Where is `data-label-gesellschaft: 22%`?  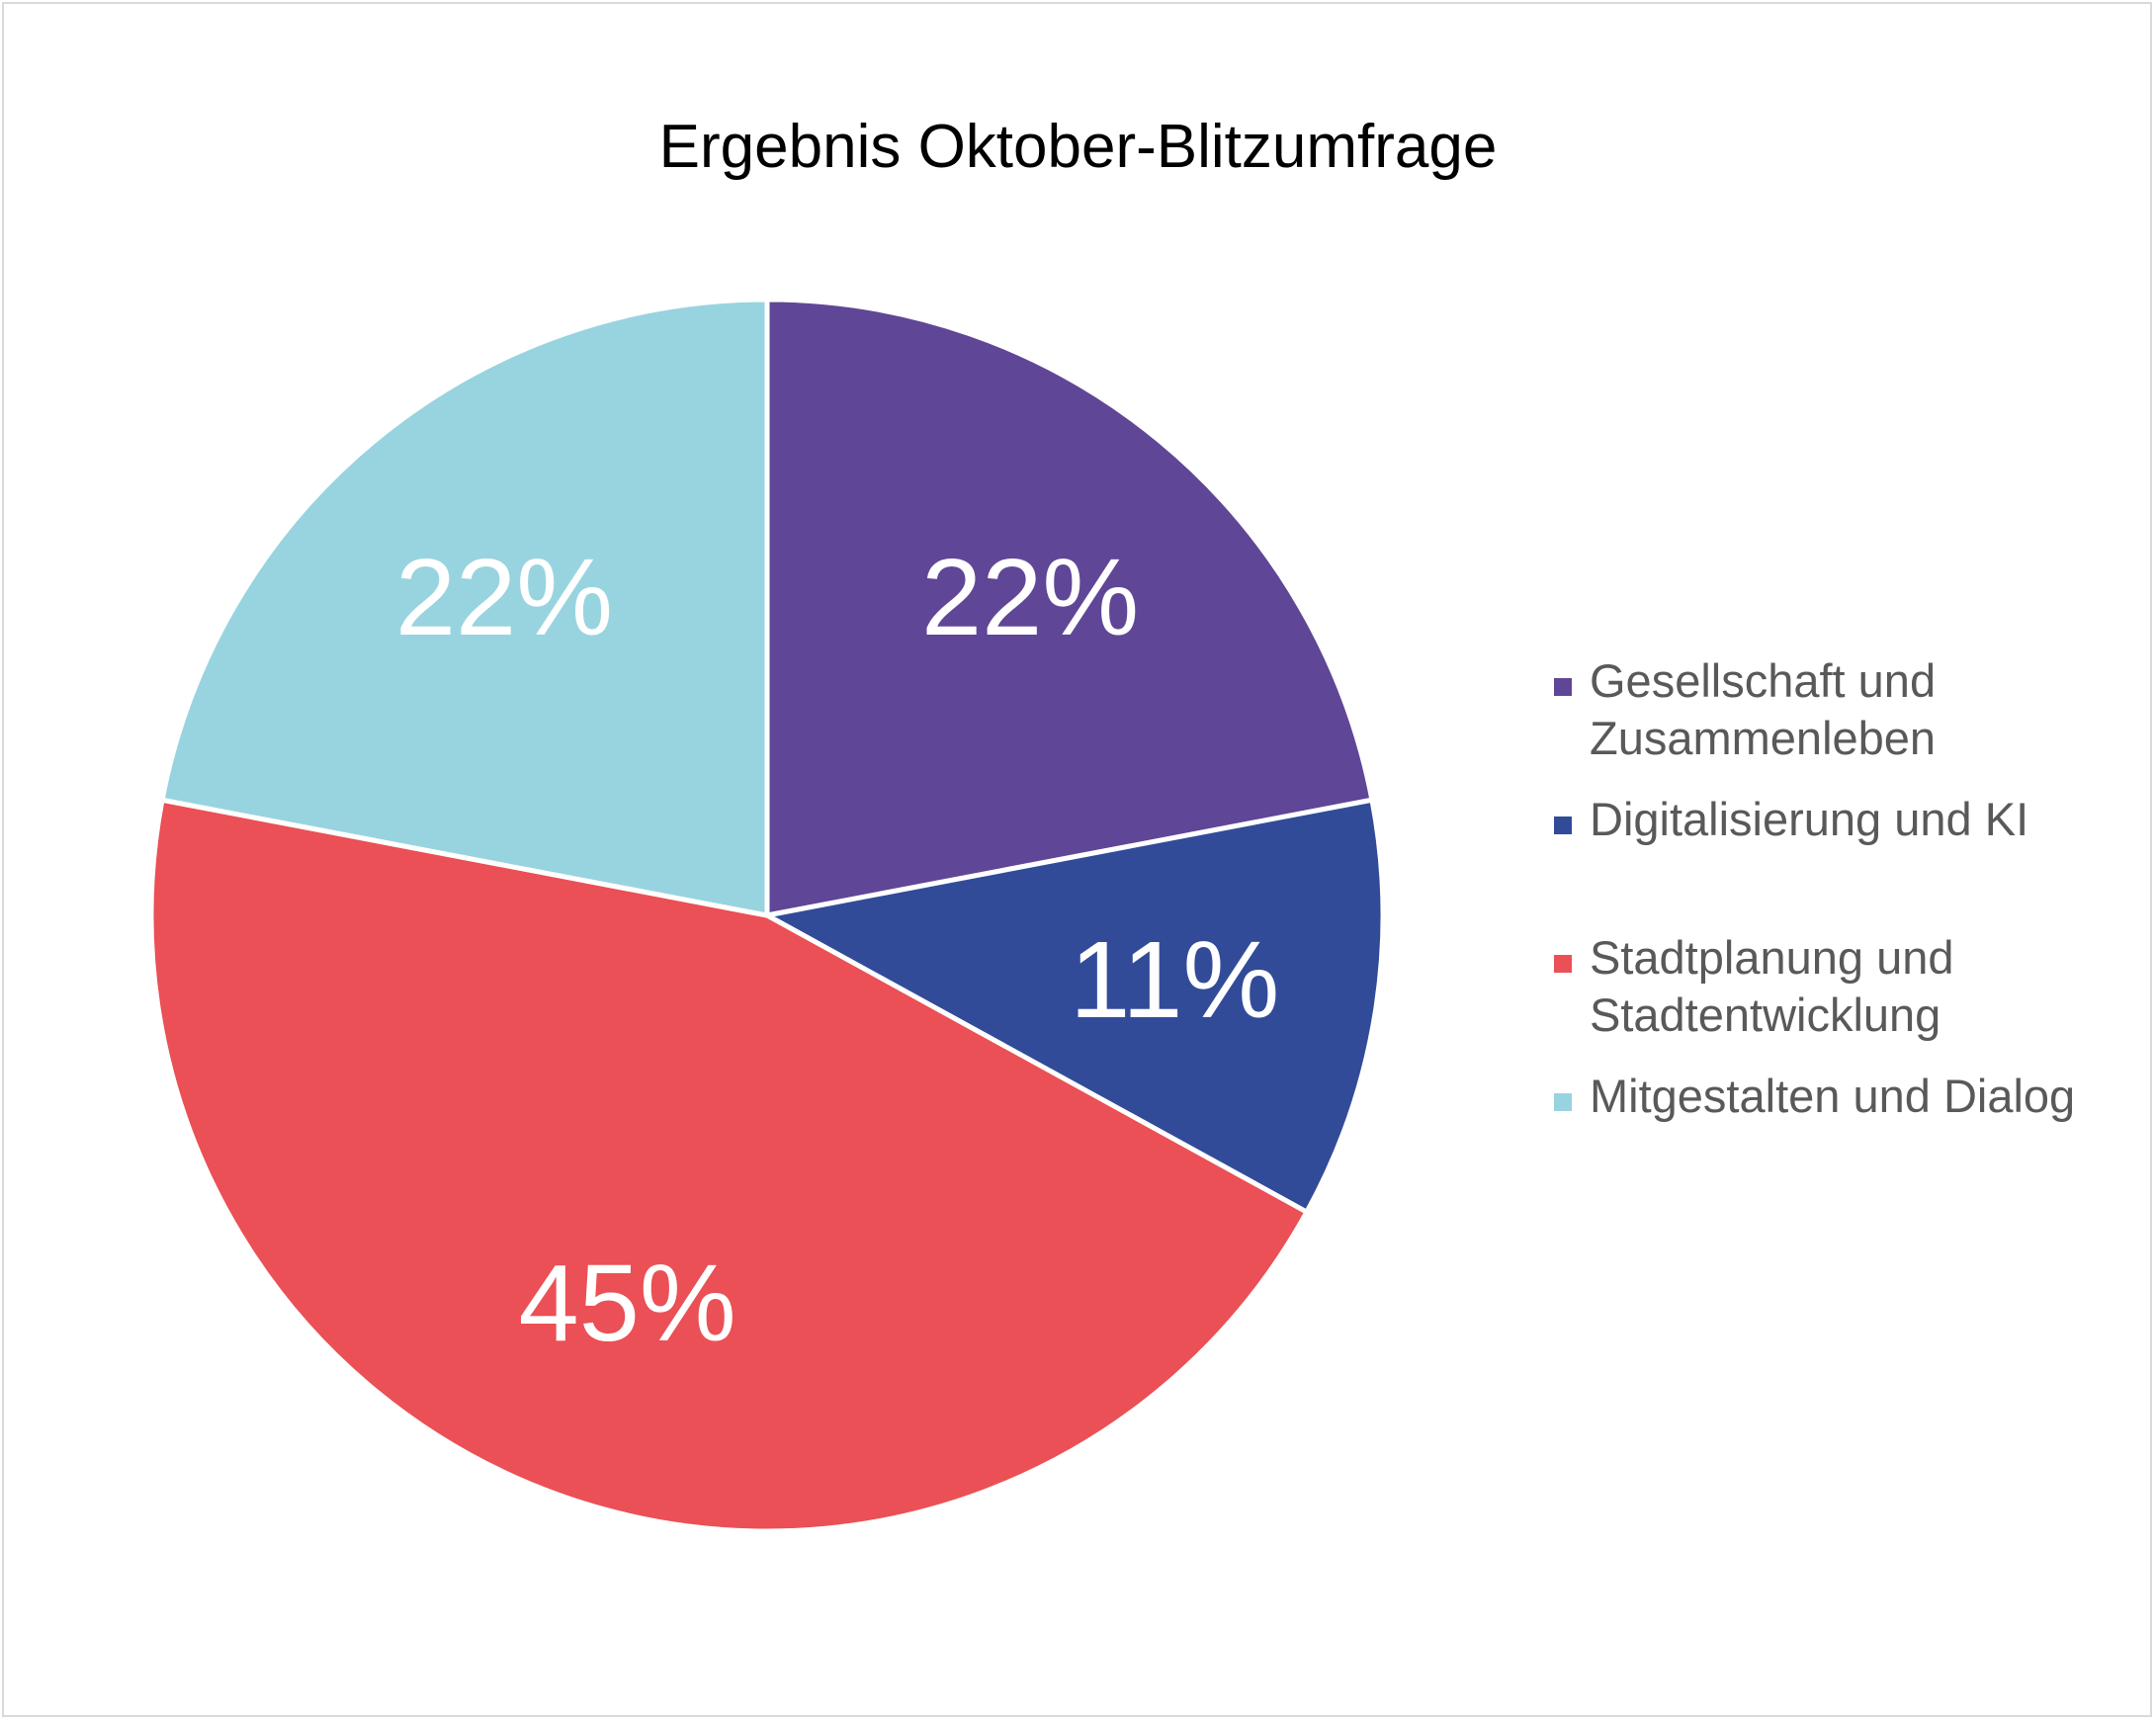
data-label-gesellschaft: 22% is located at coordinates (1030, 597).